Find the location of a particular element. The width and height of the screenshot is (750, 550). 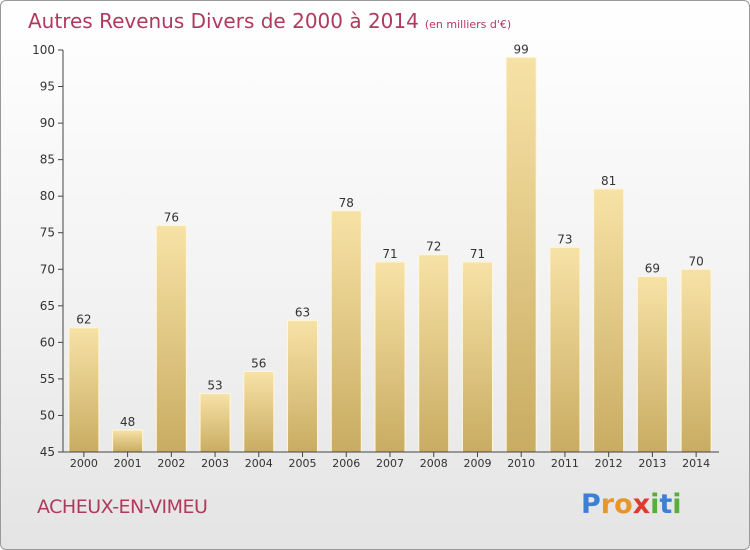

bar-2008 is located at coordinates (434, 353).